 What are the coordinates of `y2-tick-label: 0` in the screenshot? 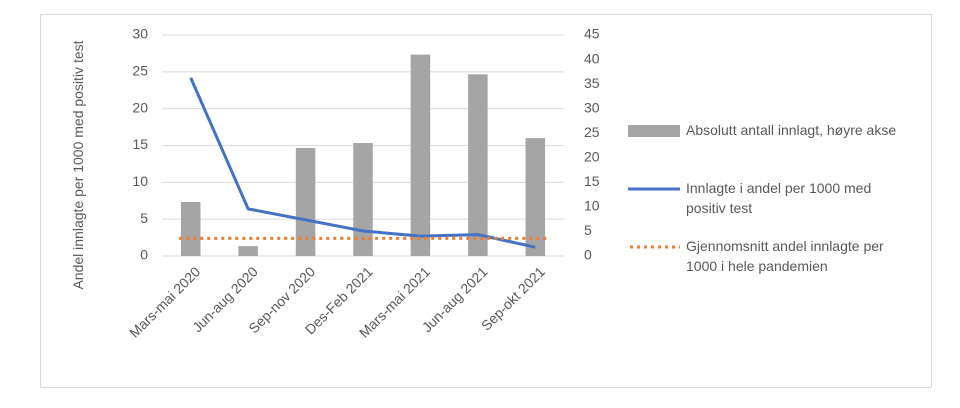 It's located at (588, 255).